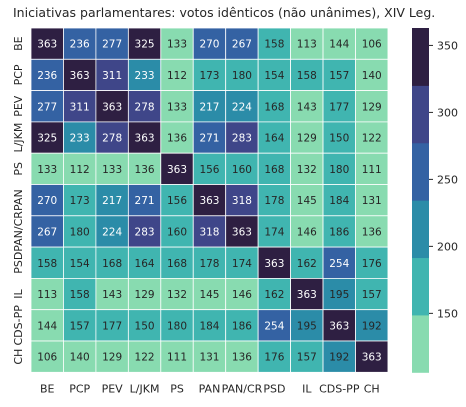 The width and height of the screenshot is (466, 407). I want to click on cell-value-label: 150, so click(145, 326).